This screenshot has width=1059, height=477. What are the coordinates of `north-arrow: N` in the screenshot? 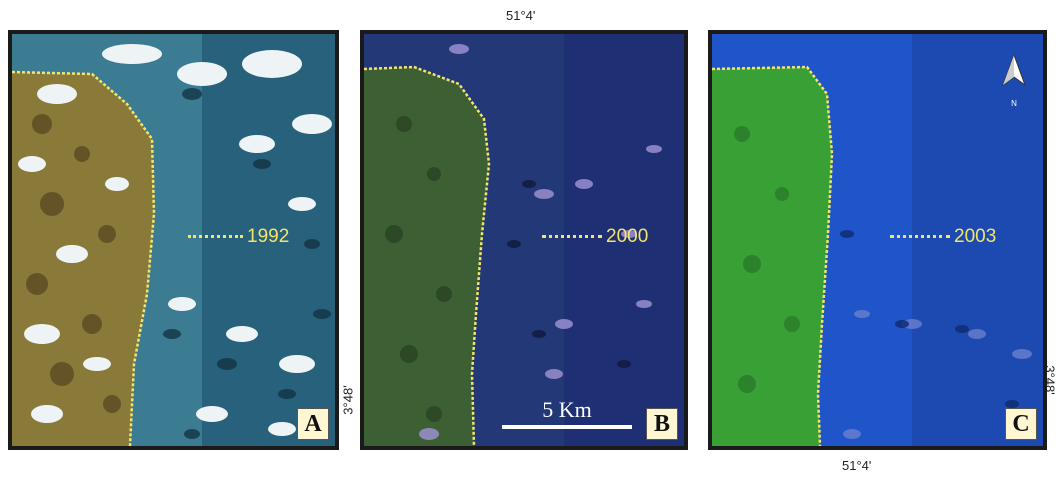 It's located at (1014, 78).